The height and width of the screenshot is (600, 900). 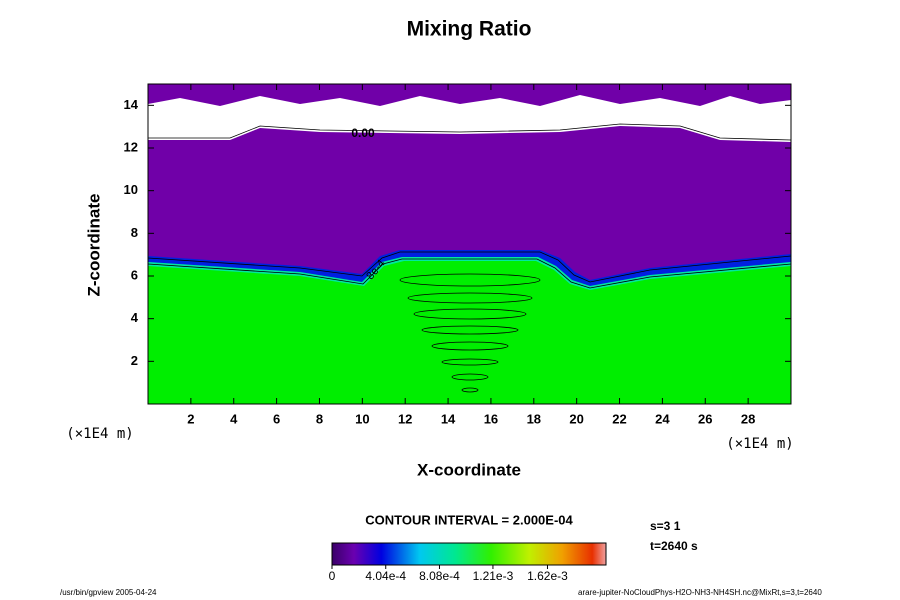 I want to click on y-unit: (×1E4 m), so click(x=99, y=434).